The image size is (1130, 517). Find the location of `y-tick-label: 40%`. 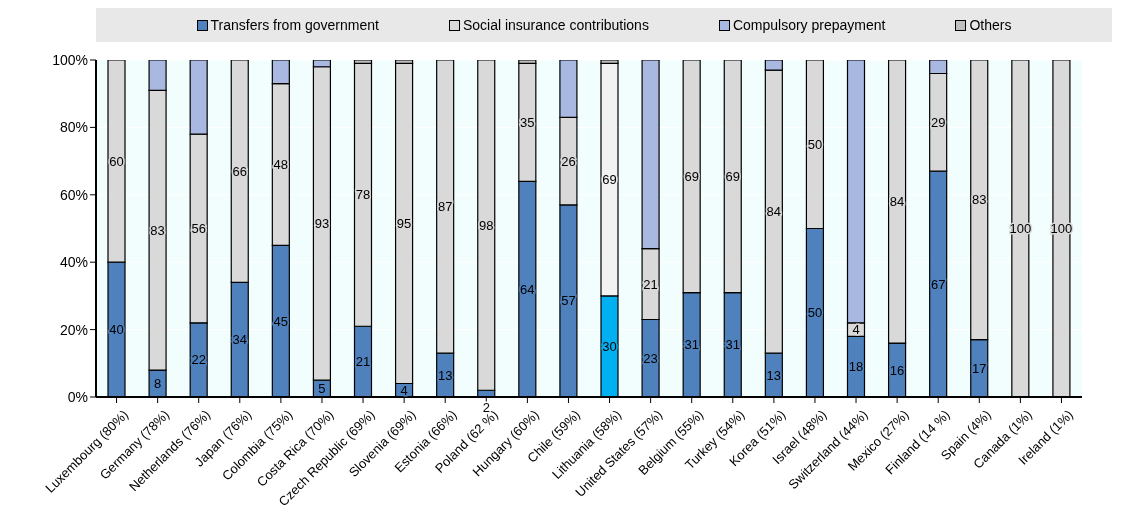

y-tick-label: 40% is located at coordinates (73, 262).